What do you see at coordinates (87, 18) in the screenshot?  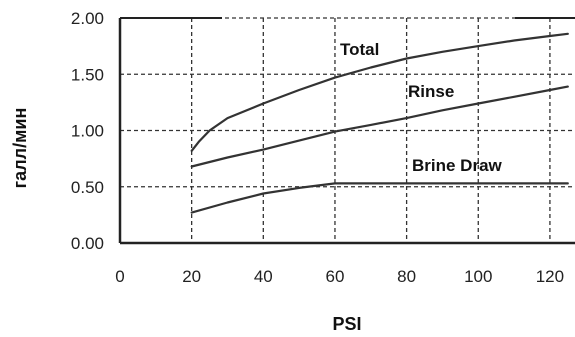 I see `y-tick-label: 2.00` at bounding box center [87, 18].